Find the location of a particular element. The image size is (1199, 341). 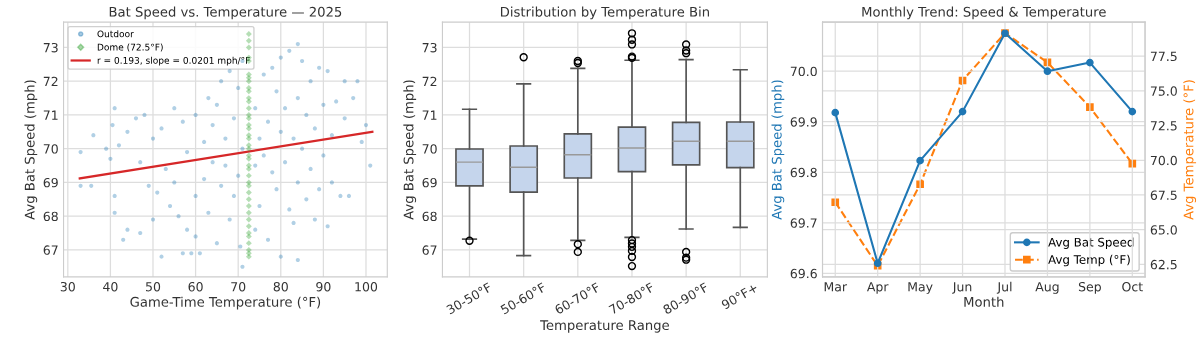

y-tick-label: 69.6 is located at coordinates (803, 273).